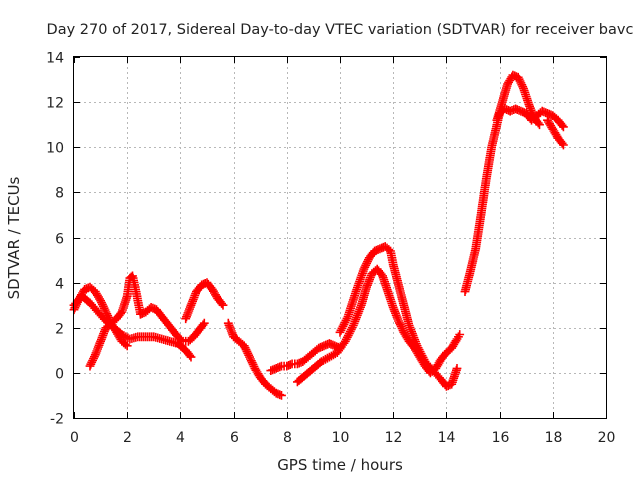 Image resolution: width=640 pixels, height=480 pixels. I want to click on x-tick-label: 20, so click(607, 438).